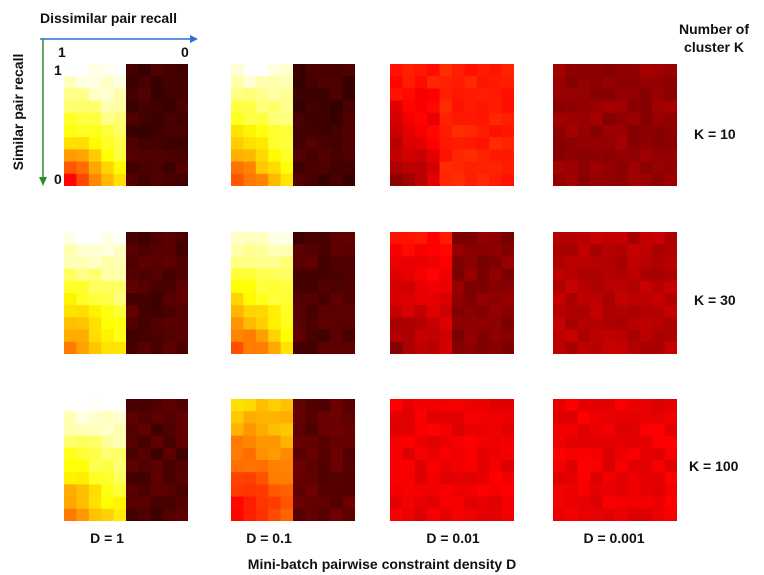 Image resolution: width=764 pixels, height=575 pixels. Describe the element at coordinates (43, 181) in the screenshot. I see `y-axis-arrowhead` at that location.